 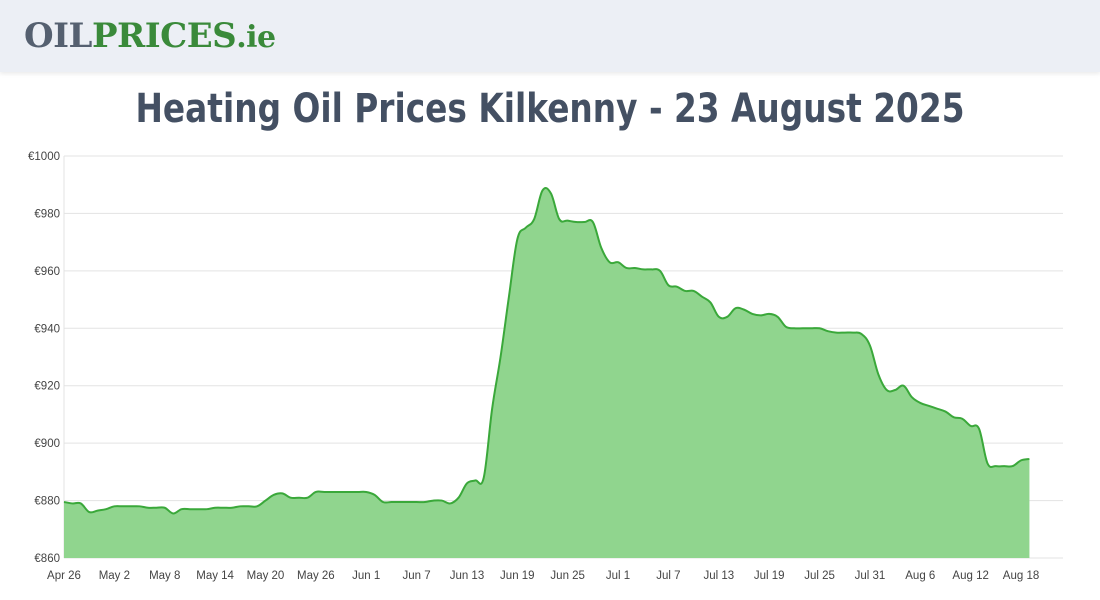 What do you see at coordinates (366, 576) in the screenshot?
I see `x-tick-label: Jun 1` at bounding box center [366, 576].